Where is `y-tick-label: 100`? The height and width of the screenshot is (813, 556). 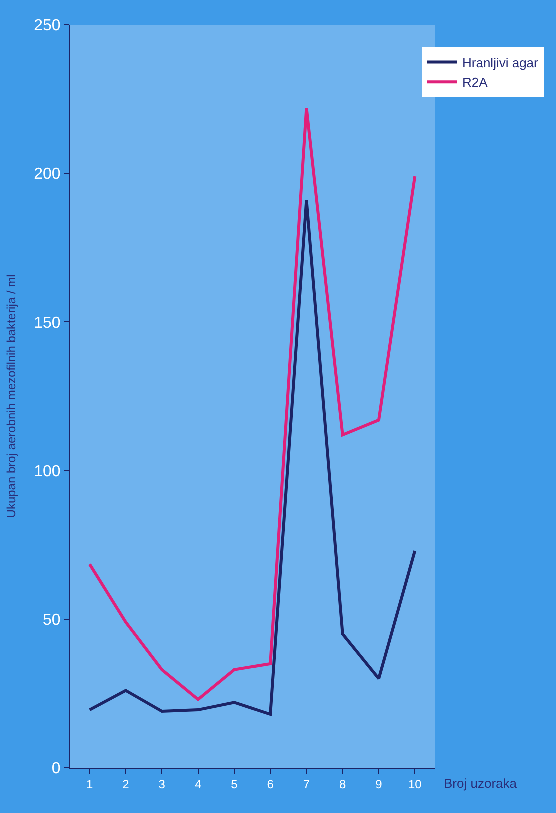 y-tick-label: 100 is located at coordinates (47, 471).